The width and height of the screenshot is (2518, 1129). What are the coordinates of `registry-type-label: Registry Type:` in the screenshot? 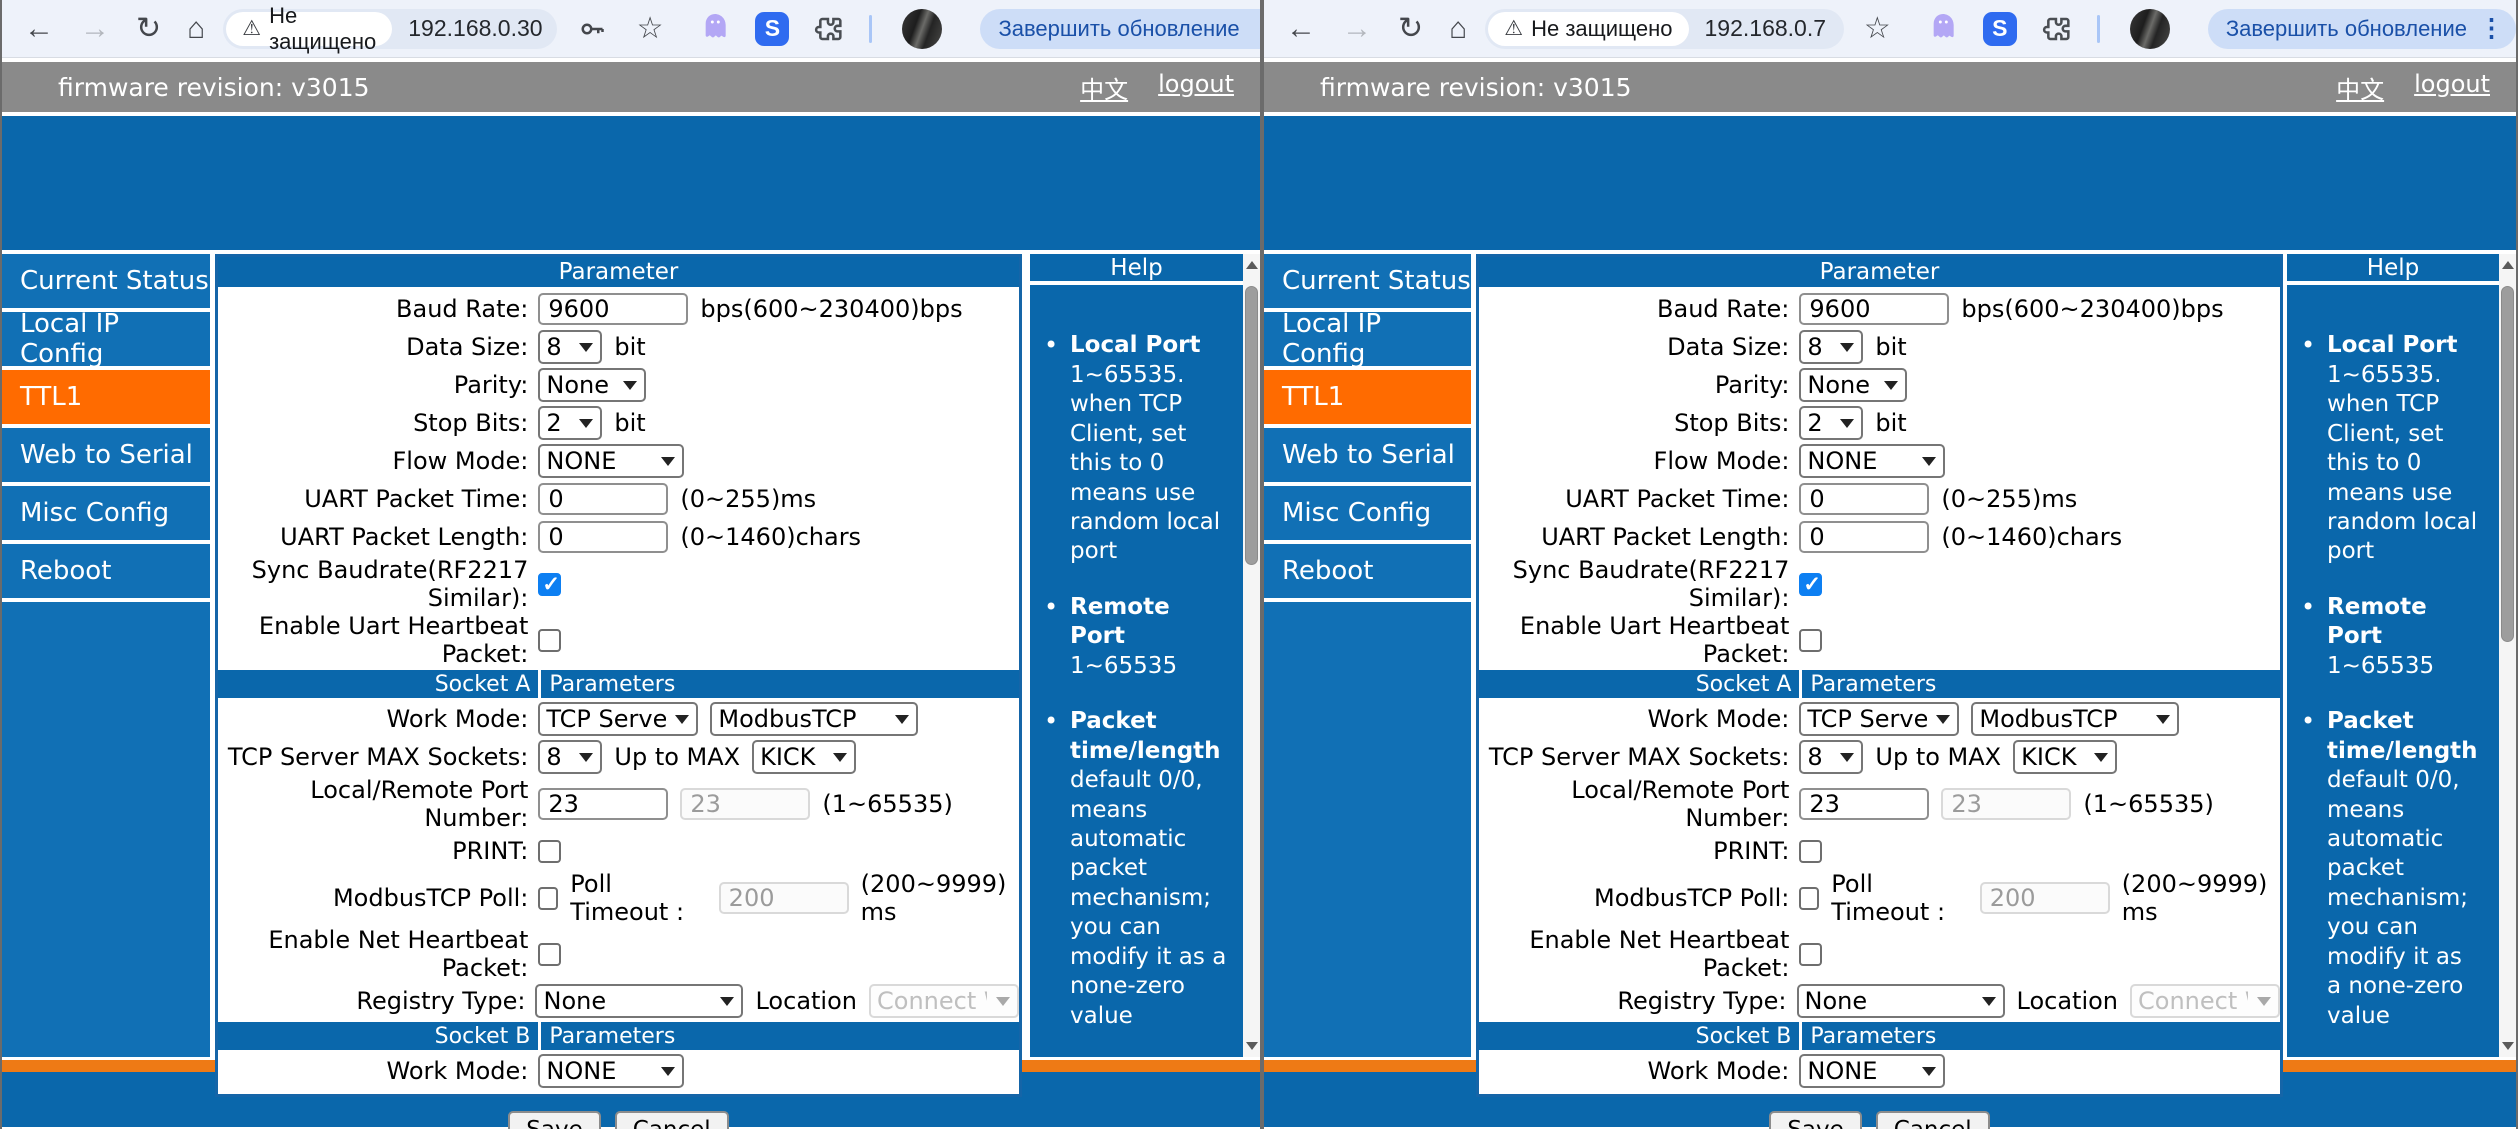 It's located at (441, 1001).